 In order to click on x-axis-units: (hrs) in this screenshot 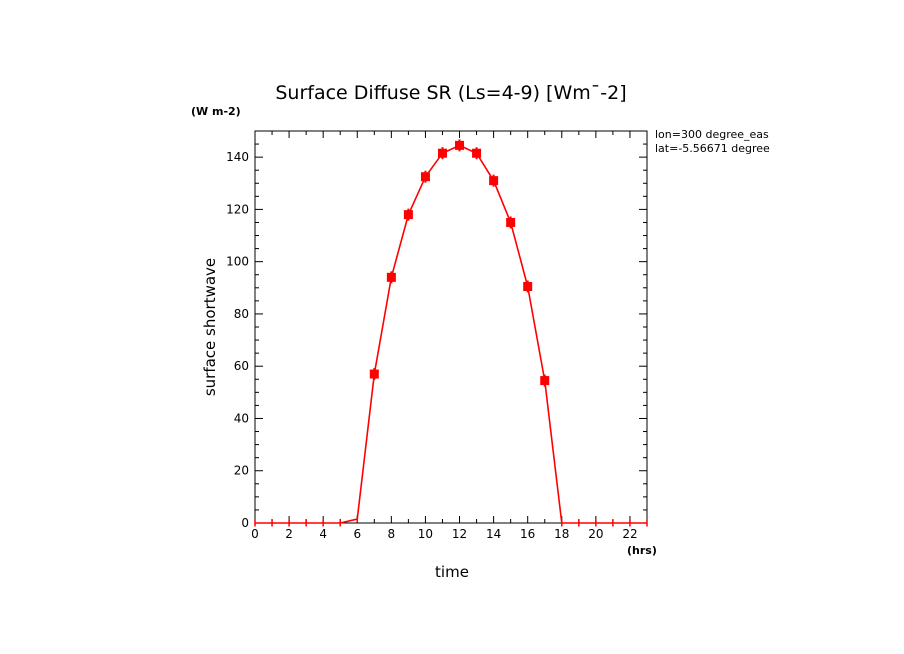, I will do `click(642, 550)`.